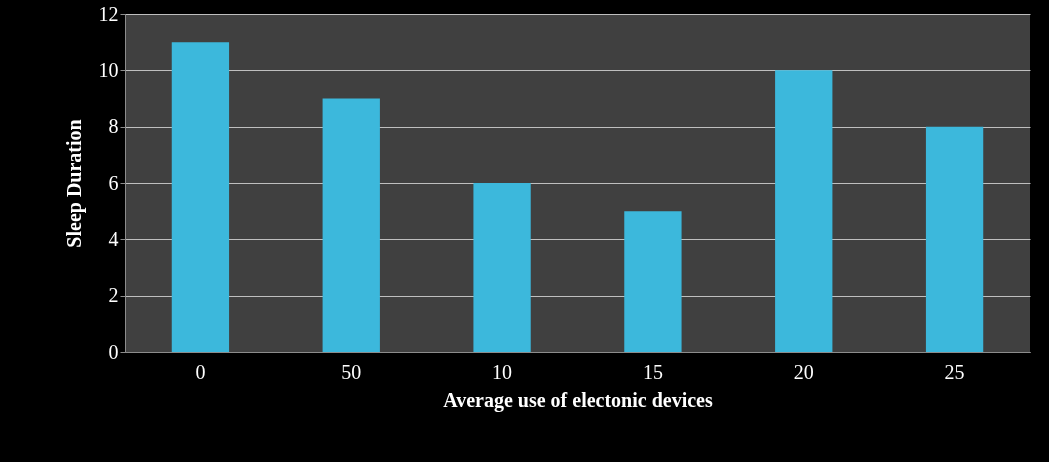 This screenshot has height=462, width=1049. What do you see at coordinates (108, 13) in the screenshot?
I see `y-tick-label: 12` at bounding box center [108, 13].